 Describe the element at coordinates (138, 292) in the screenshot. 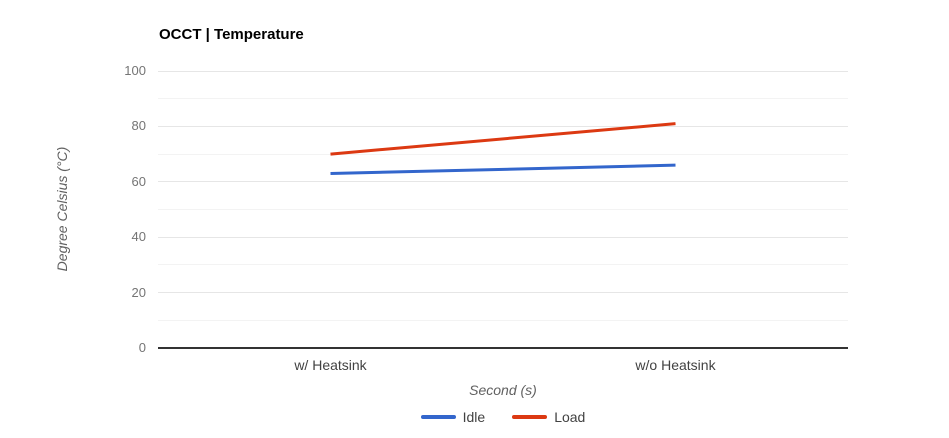

I see `y-tick-label: 20` at that location.